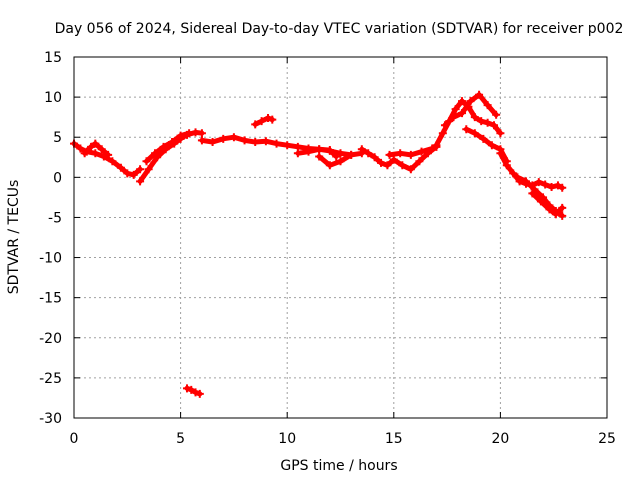 The height and width of the screenshot is (480, 640). What do you see at coordinates (55, 218) in the screenshot?
I see `y-tick-label: -5` at bounding box center [55, 218].